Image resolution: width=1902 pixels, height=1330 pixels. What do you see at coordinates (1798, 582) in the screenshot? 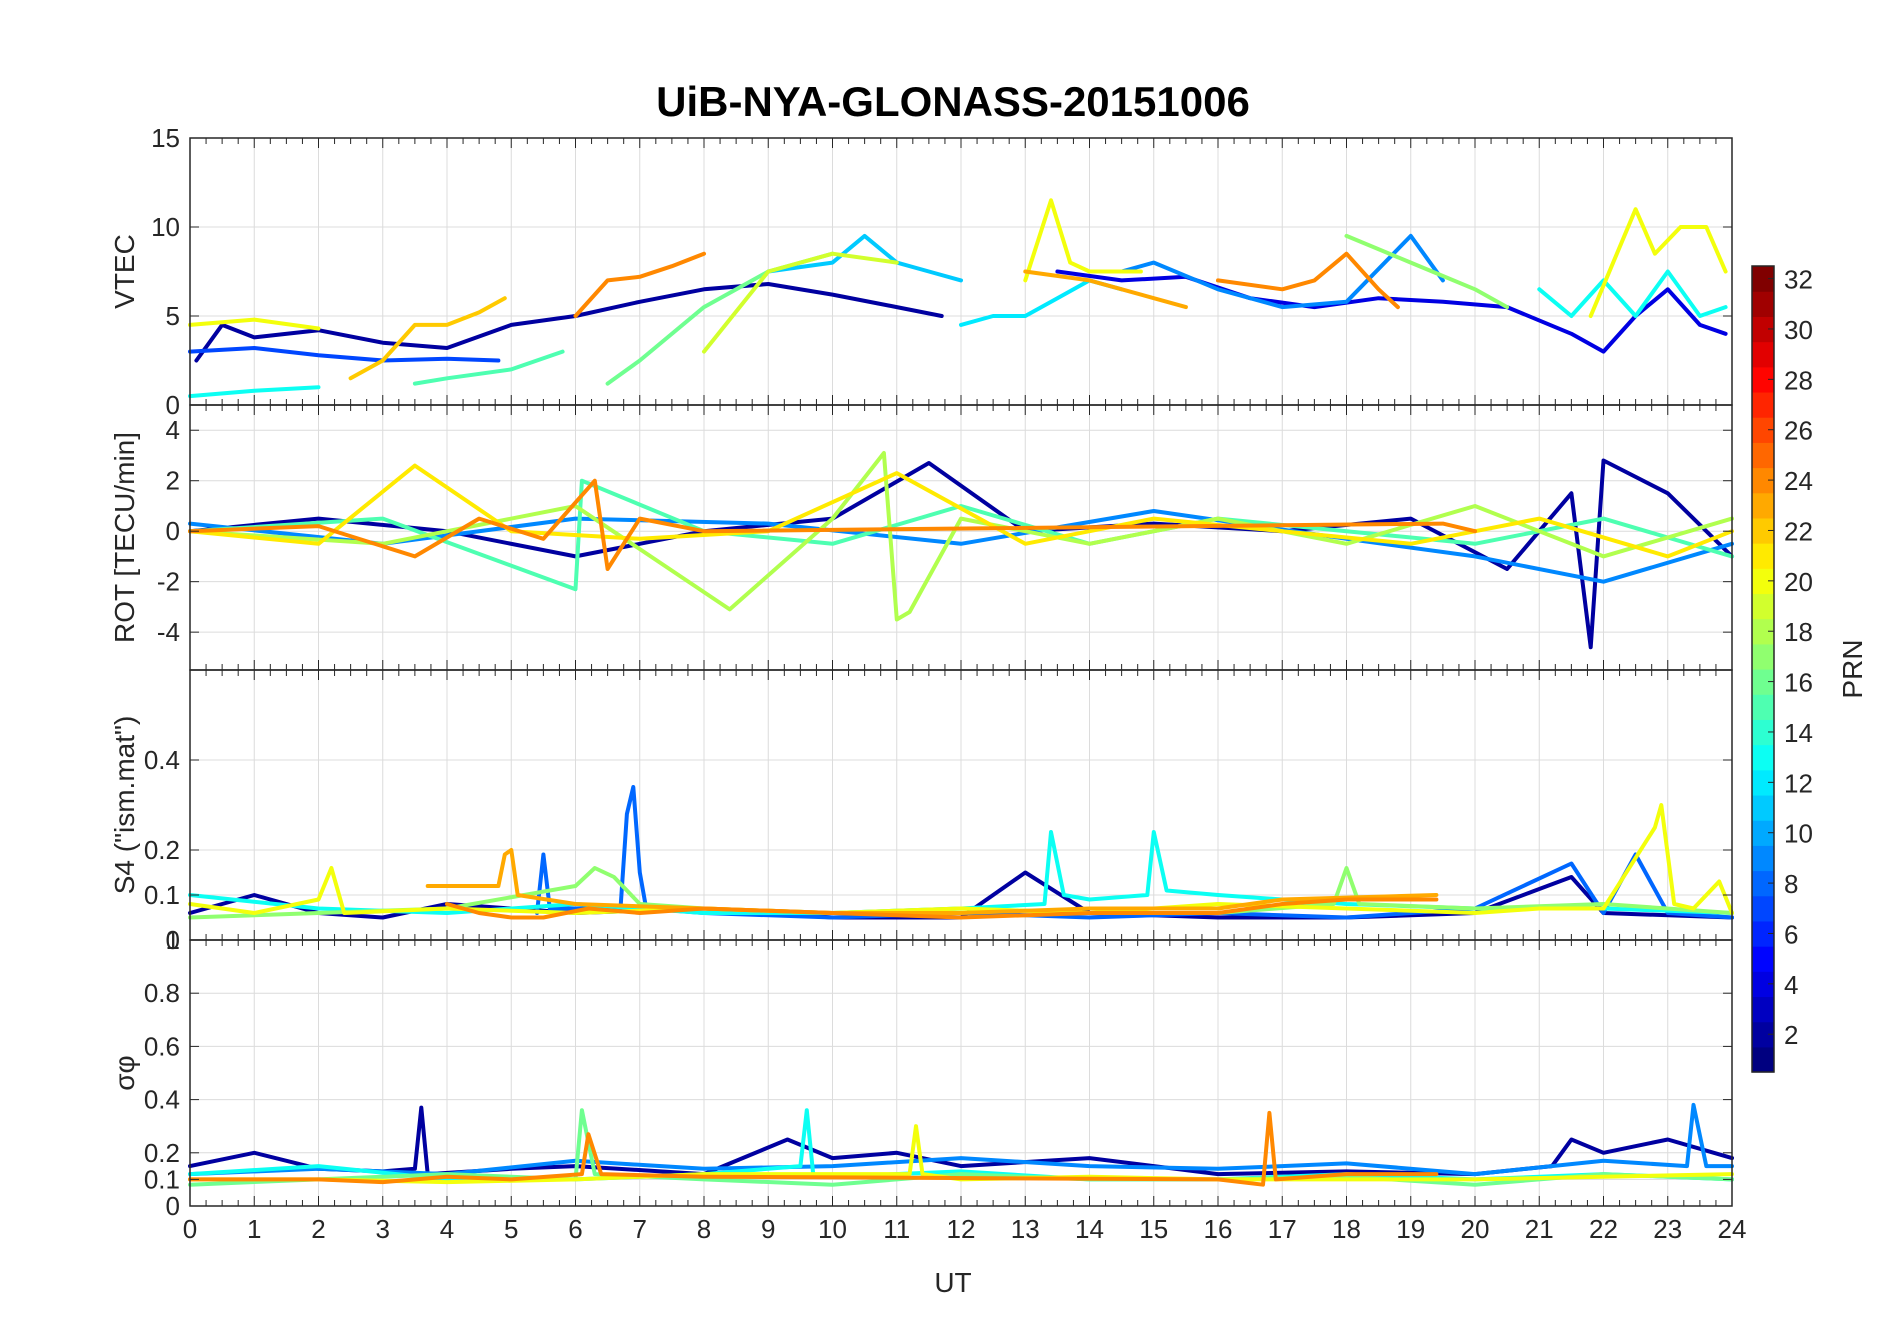
I see `colorbar-tick-label: 20` at bounding box center [1798, 582].